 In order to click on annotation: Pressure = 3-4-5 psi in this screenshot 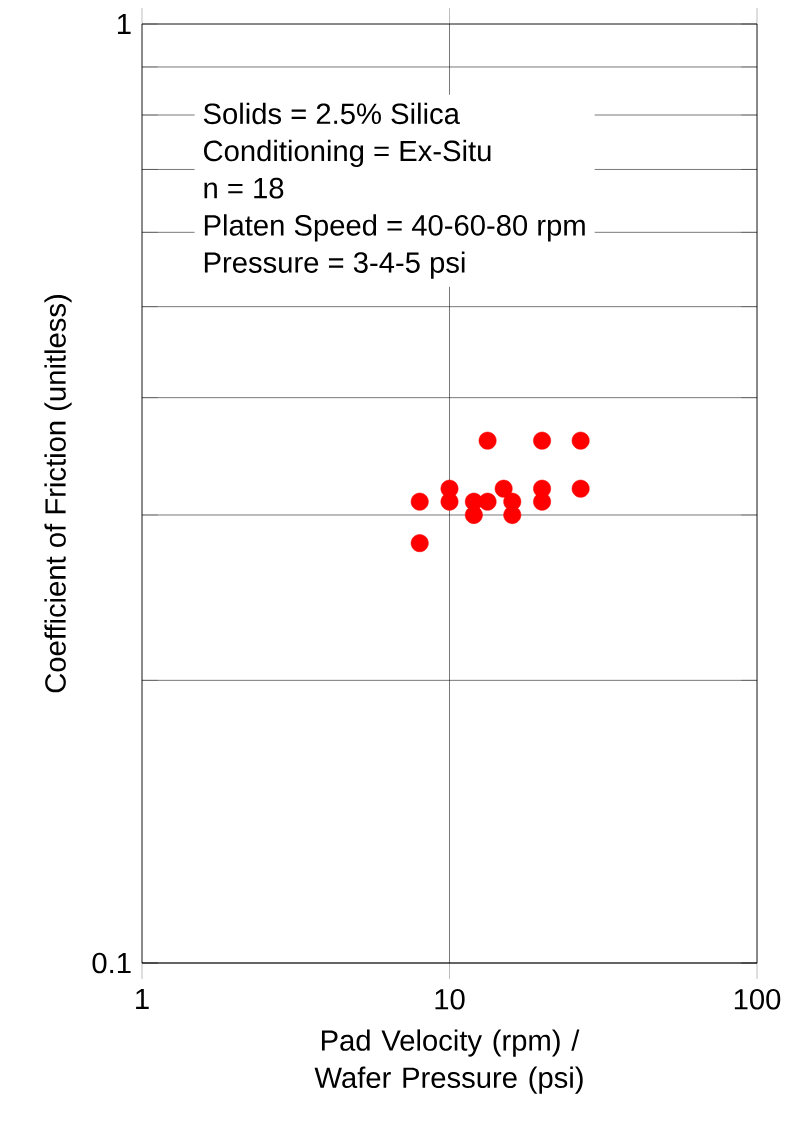, I will do `click(334, 265)`.